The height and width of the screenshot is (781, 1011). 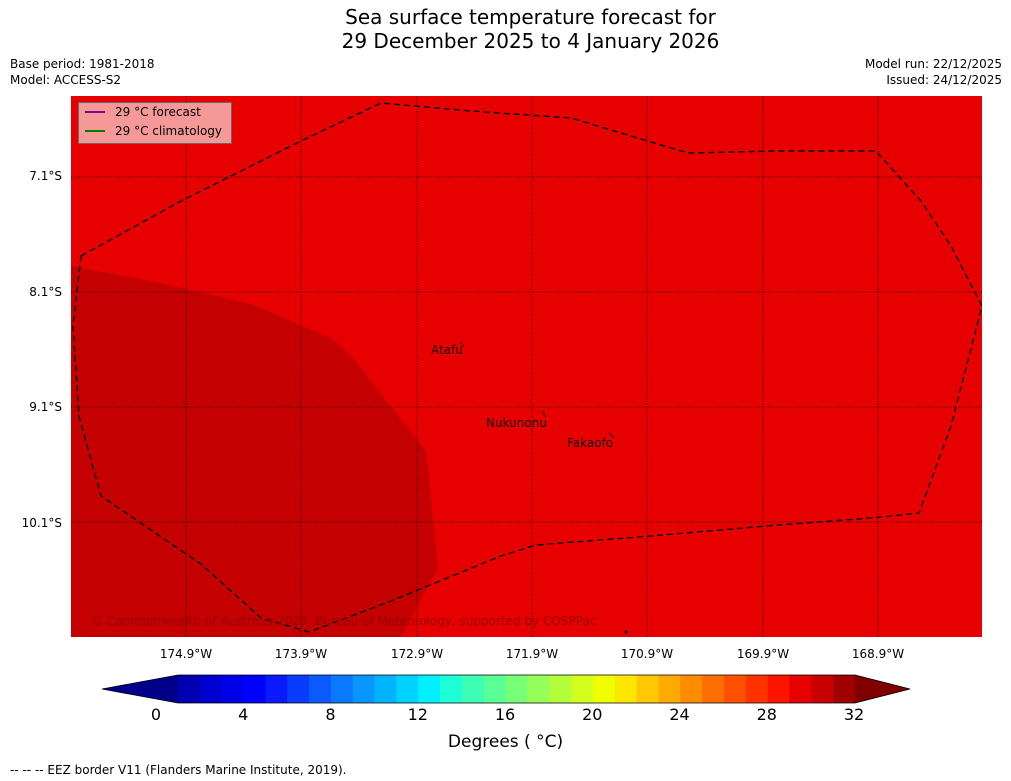 What do you see at coordinates (878, 654) in the screenshot?
I see `lon-label-7: 168.9°W` at bounding box center [878, 654].